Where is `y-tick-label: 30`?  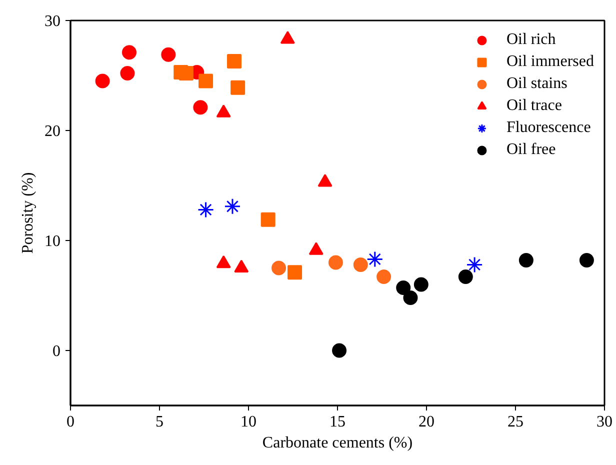 y-tick-label: 30 is located at coordinates (52, 21).